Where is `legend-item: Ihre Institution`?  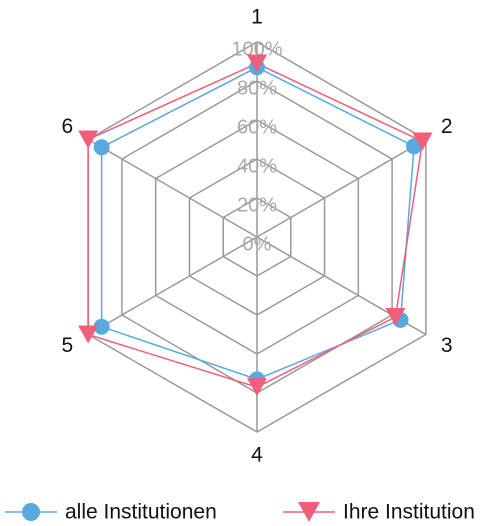
legend-item: Ihre Institution is located at coordinates (379, 512).